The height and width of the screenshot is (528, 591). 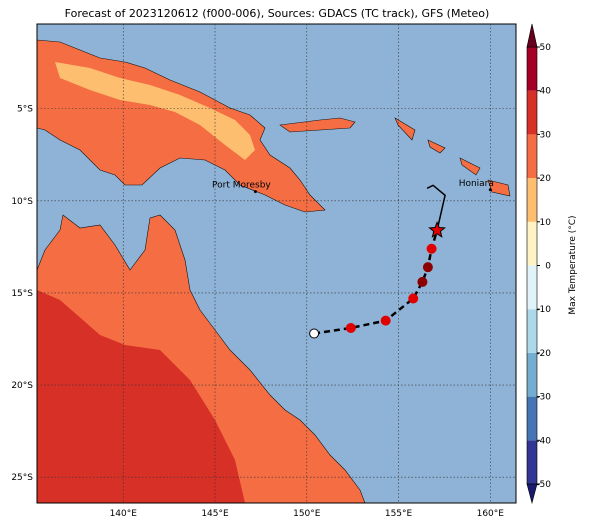 What do you see at coordinates (546, 135) in the screenshot?
I see `colorbar-tick-label: 30` at bounding box center [546, 135].